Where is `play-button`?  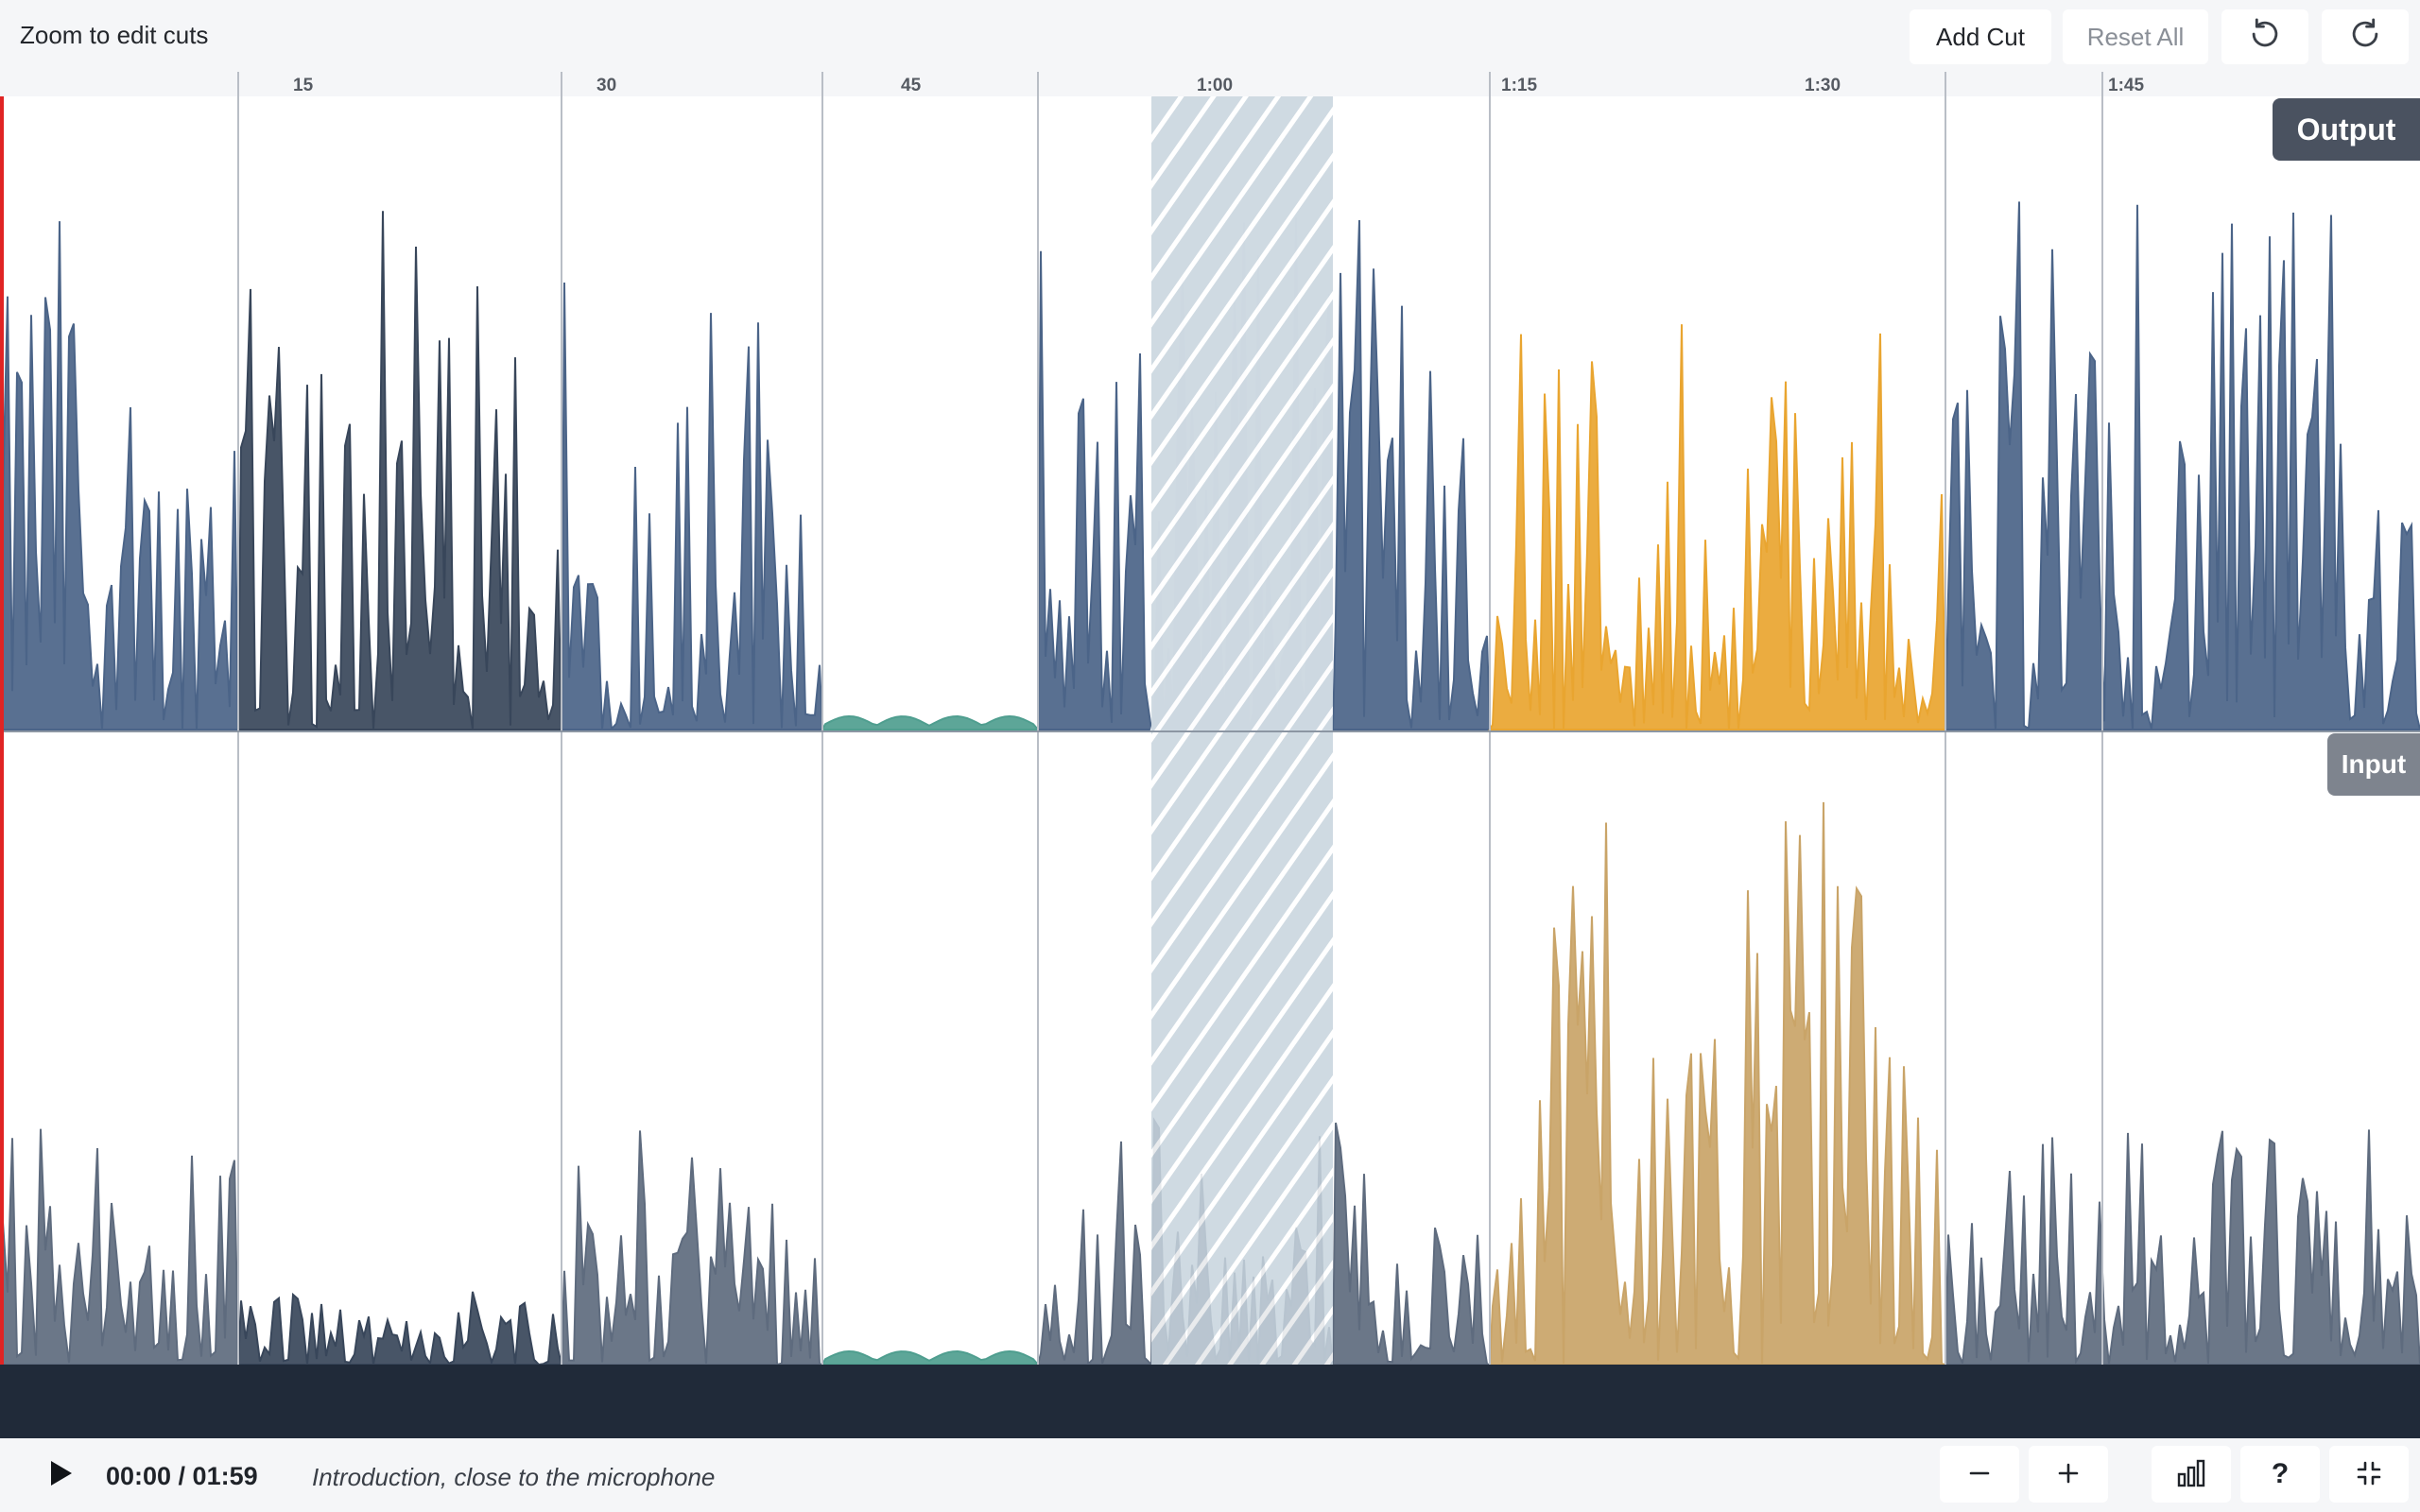 play-button is located at coordinates (60, 1474).